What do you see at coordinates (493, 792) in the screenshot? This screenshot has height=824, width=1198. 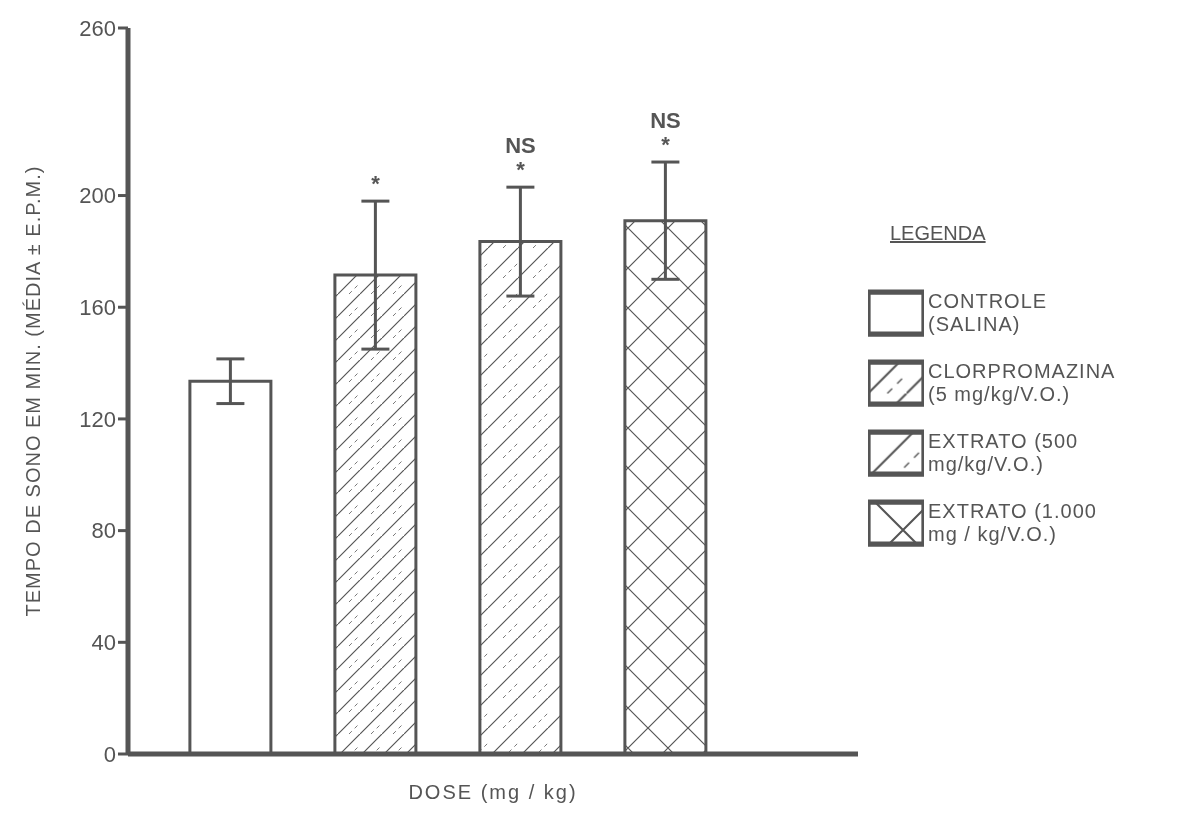 I see `x-axis-title: DOSE (mg / kg)` at bounding box center [493, 792].